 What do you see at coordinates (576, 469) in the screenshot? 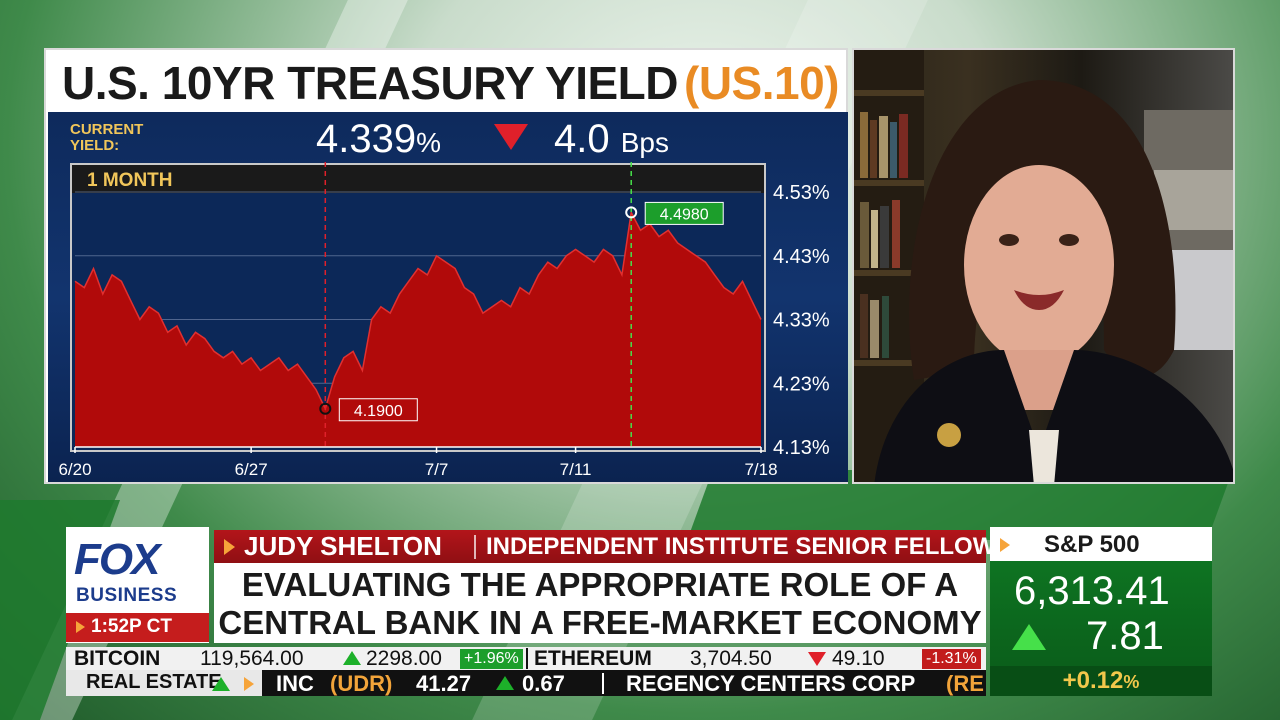
I see `x-tick-label: 7/11` at bounding box center [576, 469].